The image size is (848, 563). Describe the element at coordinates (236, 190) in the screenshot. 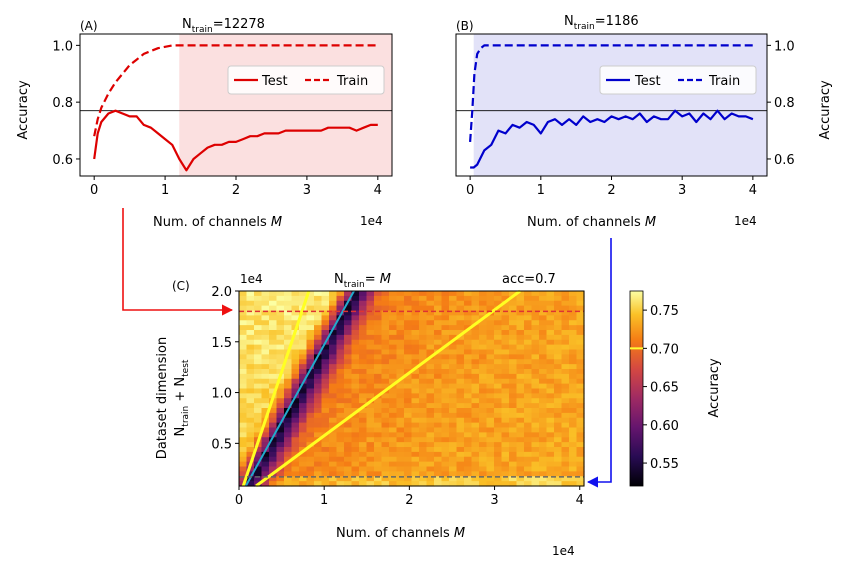

I see `panel-a-xtick-label: 2` at that location.